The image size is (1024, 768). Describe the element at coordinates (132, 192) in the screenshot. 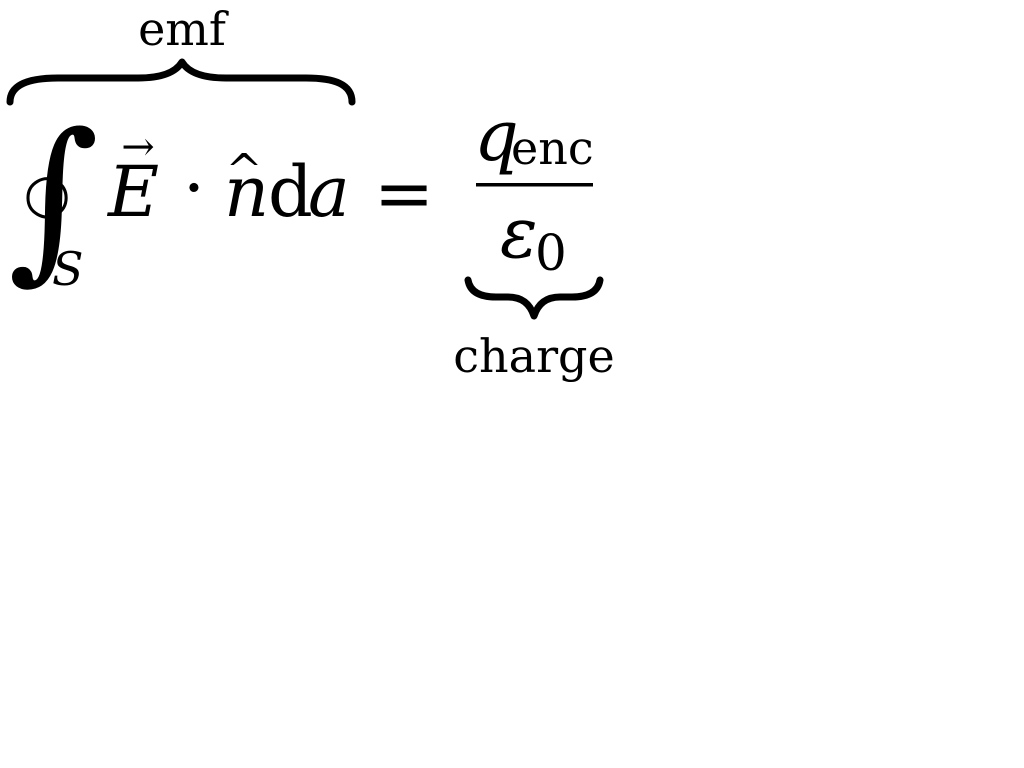

I see `field-letter: E` at that location.